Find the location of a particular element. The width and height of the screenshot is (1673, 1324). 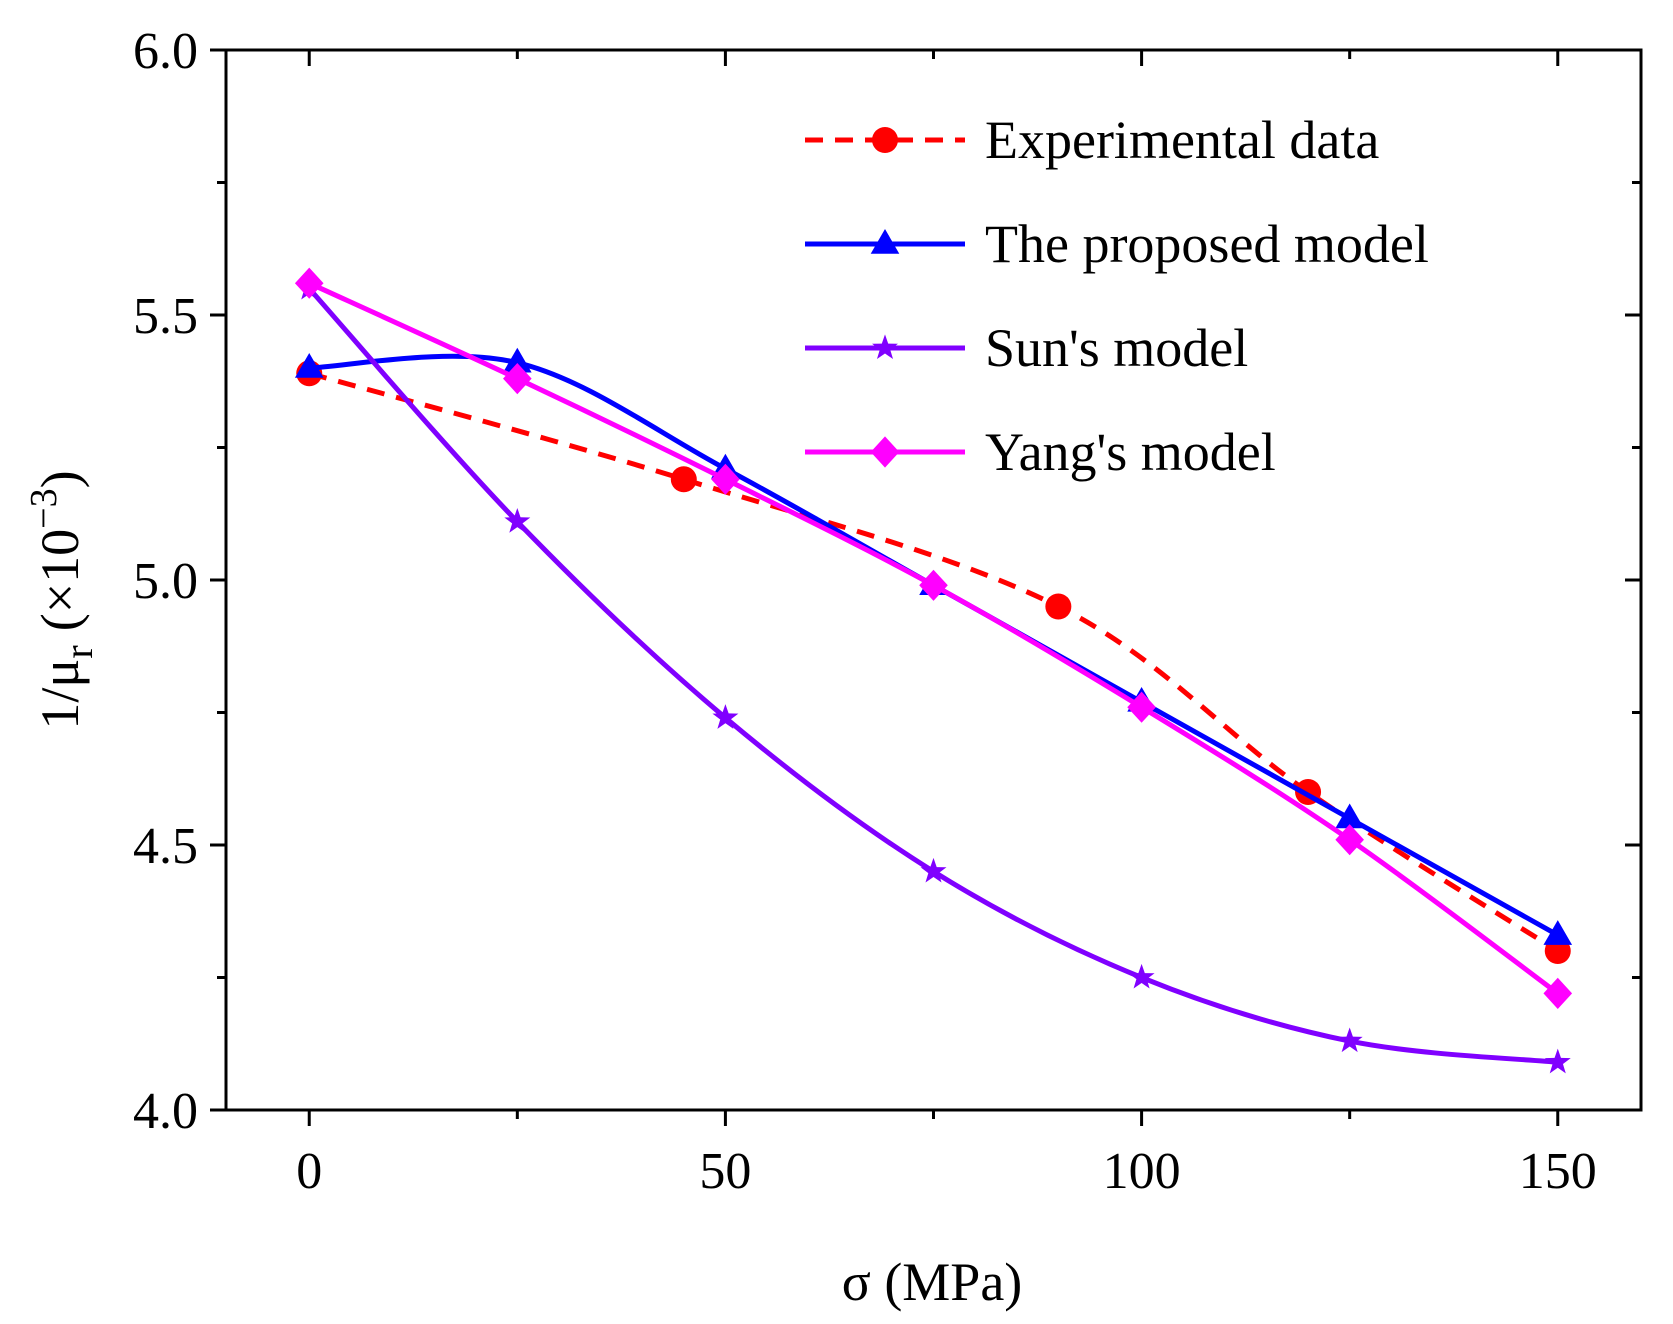

legend-item-2: Sun's model is located at coordinates (1026, 348).